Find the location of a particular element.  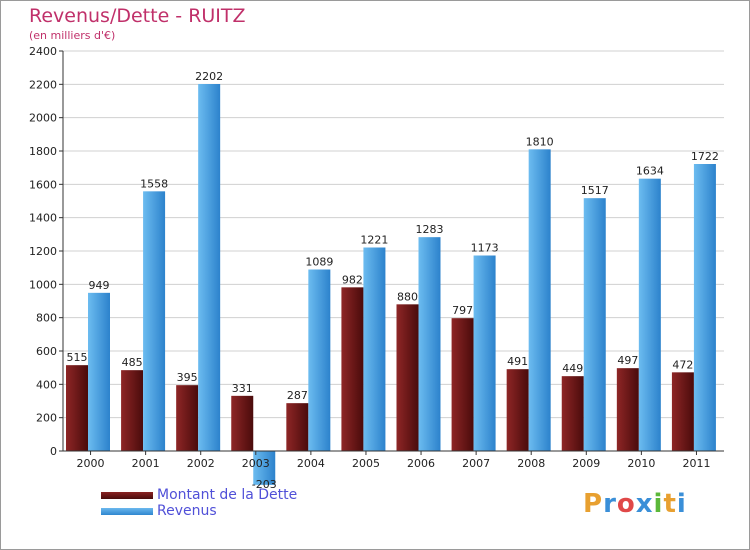

chart-title: Revenus/Dette - RUITZ is located at coordinates (137, 16).